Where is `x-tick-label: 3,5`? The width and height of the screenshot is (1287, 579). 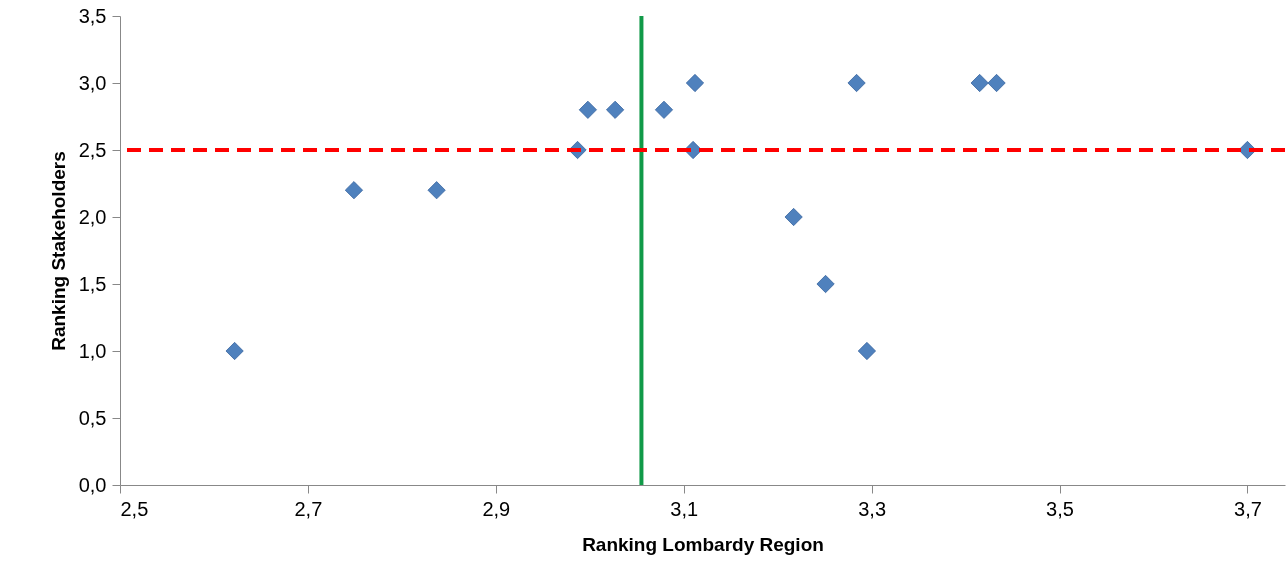 x-tick-label: 3,5 is located at coordinates (1060, 508).